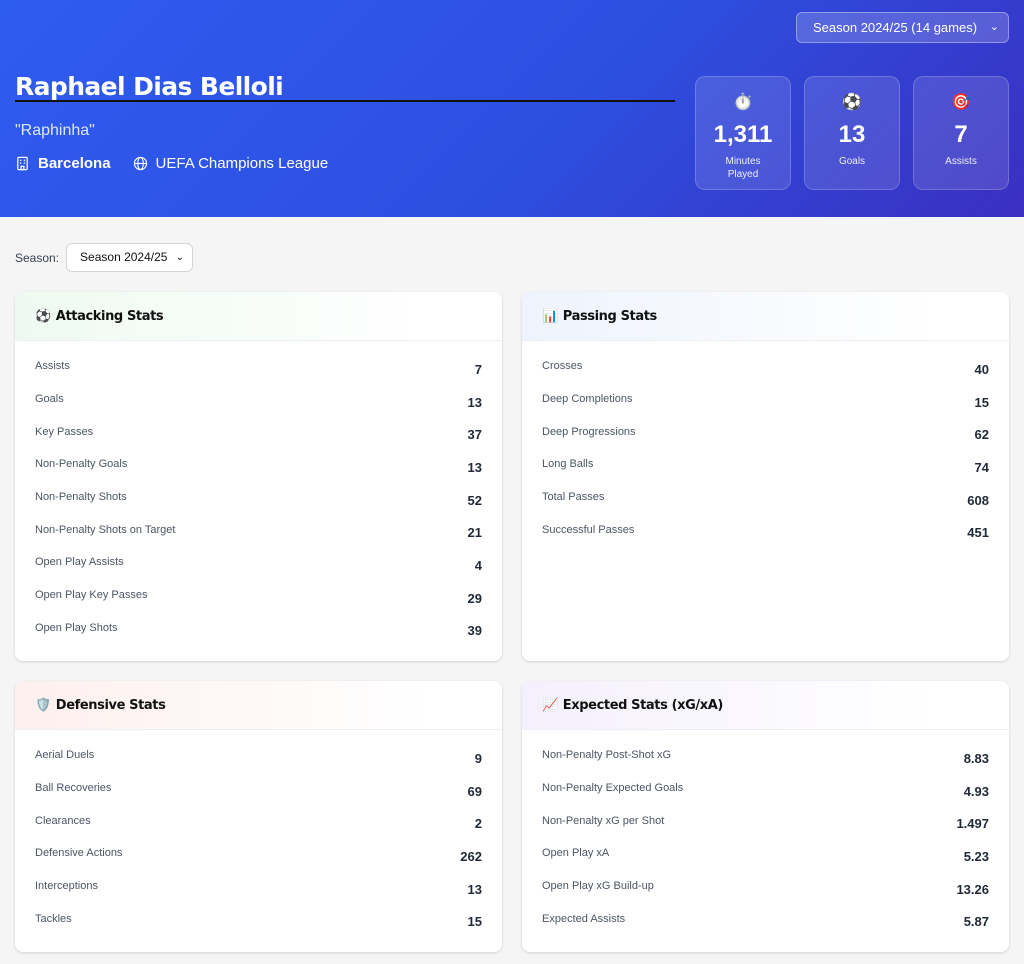 This screenshot has height=964, width=1024. What do you see at coordinates (852, 161) in the screenshot?
I see `stat-label: Goals` at bounding box center [852, 161].